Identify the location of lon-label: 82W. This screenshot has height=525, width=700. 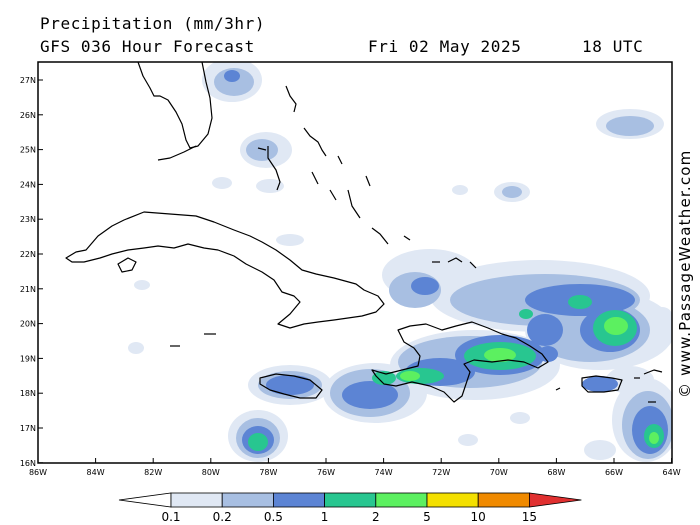
(153, 472).